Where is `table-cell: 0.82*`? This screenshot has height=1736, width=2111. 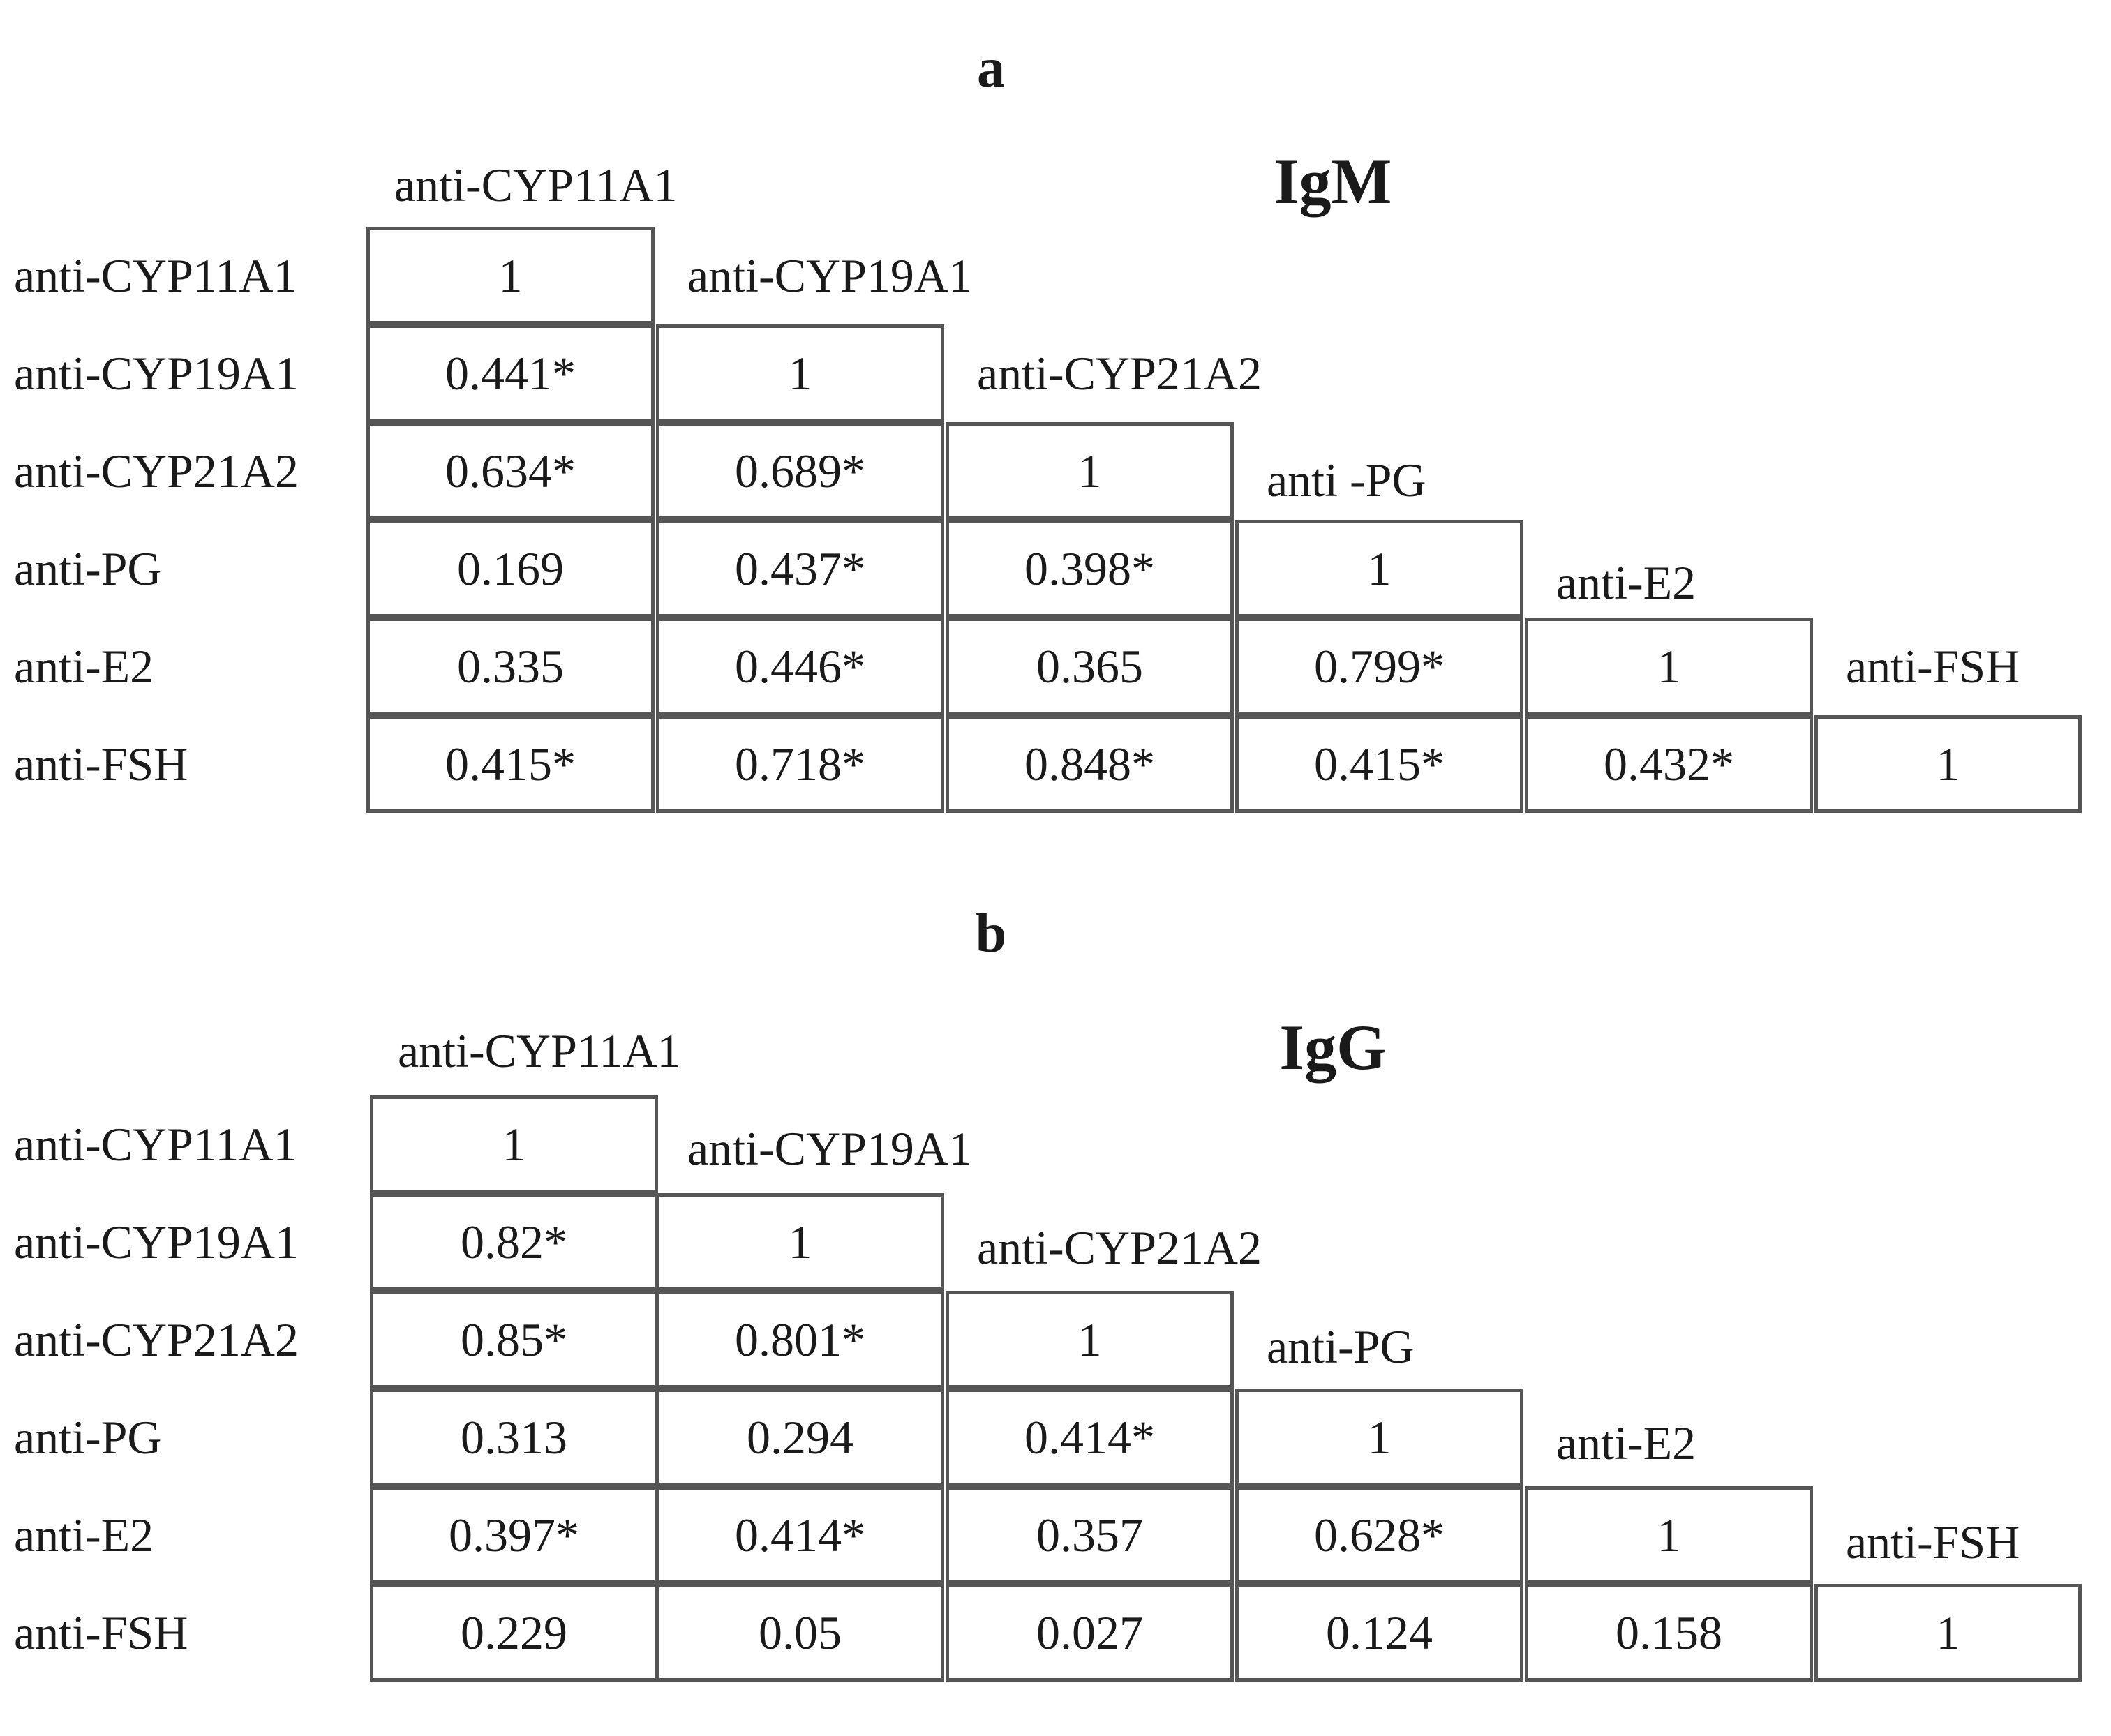 table-cell: 0.82* is located at coordinates (514, 1242).